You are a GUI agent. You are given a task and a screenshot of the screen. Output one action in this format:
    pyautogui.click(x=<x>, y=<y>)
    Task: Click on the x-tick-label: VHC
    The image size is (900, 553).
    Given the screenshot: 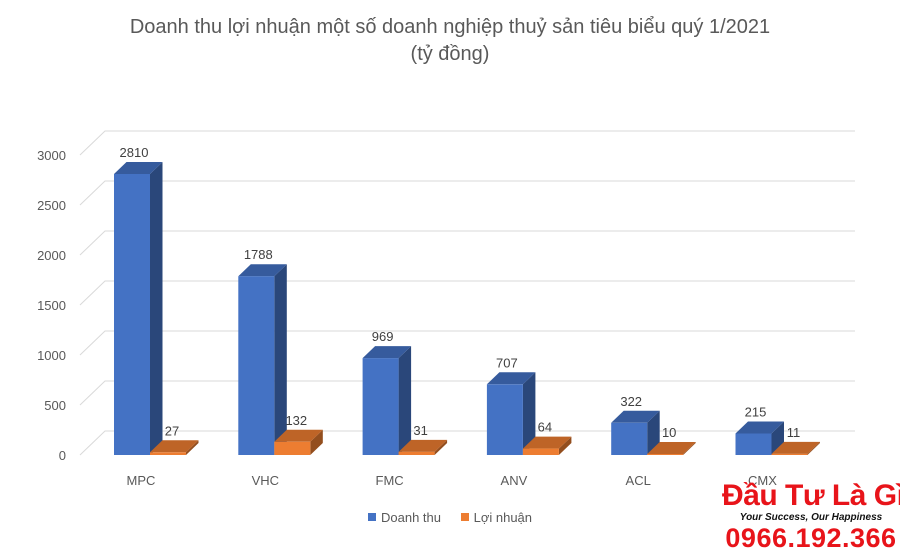 What is the action you would take?
    pyautogui.click(x=265, y=480)
    